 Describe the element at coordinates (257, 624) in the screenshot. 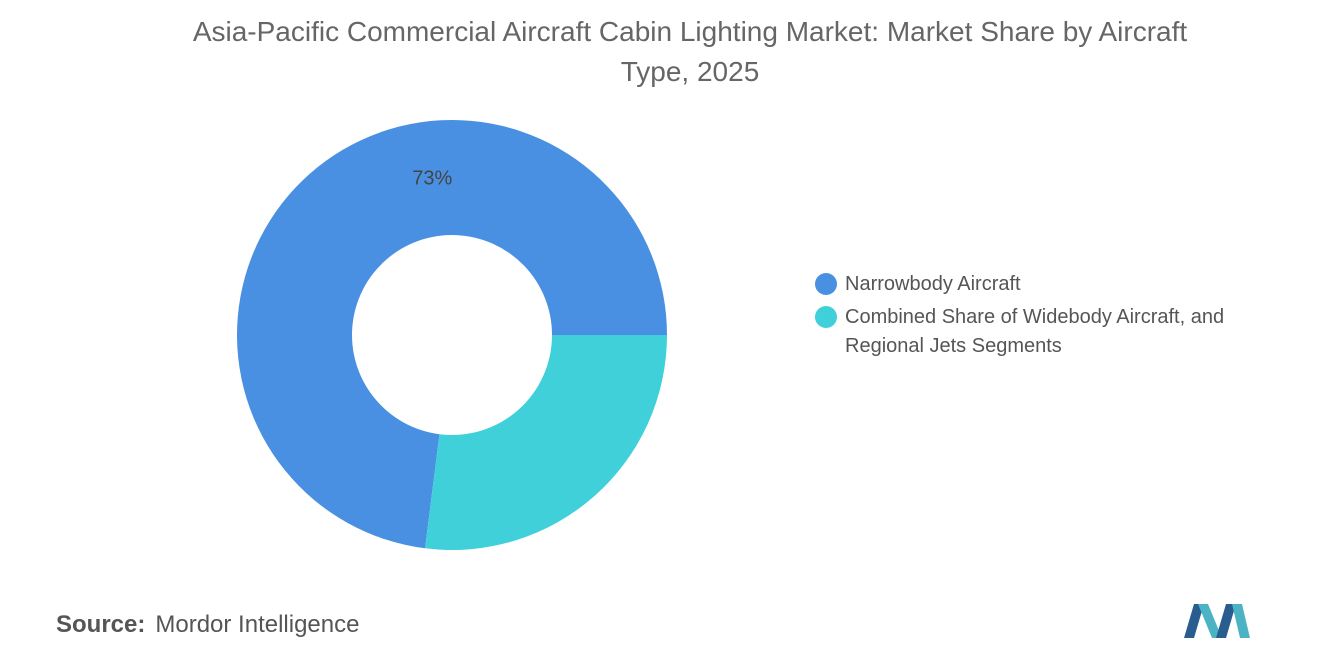

I see `source-text: Mordor Intelligence` at that location.